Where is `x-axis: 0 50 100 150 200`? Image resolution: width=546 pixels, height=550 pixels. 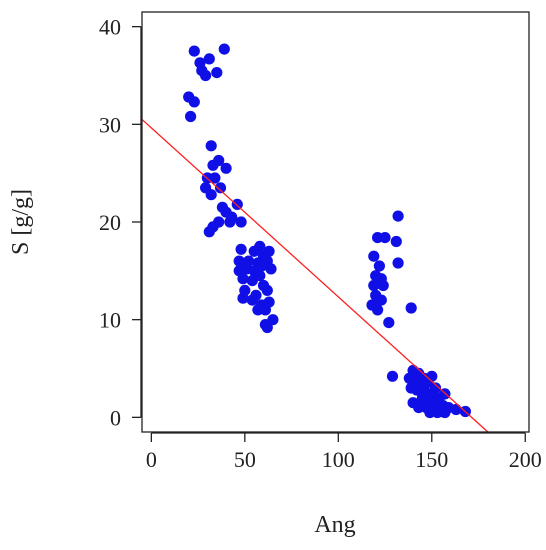
x-axis: 0 50 100 150 200 is located at coordinates (344, 452).